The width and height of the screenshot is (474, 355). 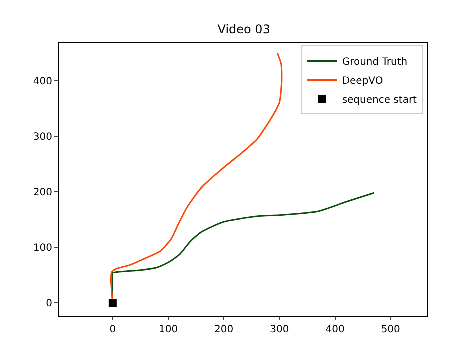 I want to click on chart-title: Video 03, so click(x=244, y=29).